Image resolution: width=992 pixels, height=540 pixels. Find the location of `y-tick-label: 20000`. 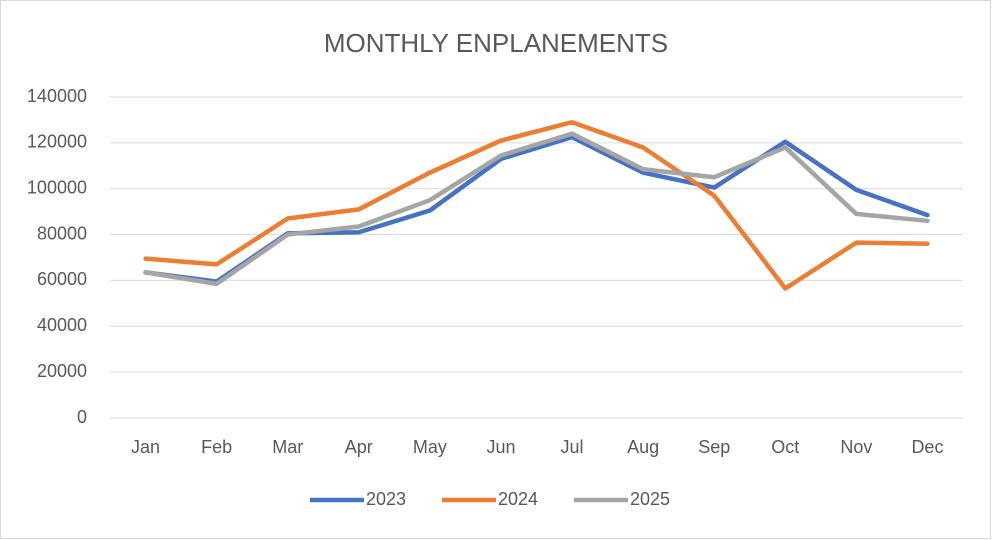

y-tick-label: 20000 is located at coordinates (62, 371).